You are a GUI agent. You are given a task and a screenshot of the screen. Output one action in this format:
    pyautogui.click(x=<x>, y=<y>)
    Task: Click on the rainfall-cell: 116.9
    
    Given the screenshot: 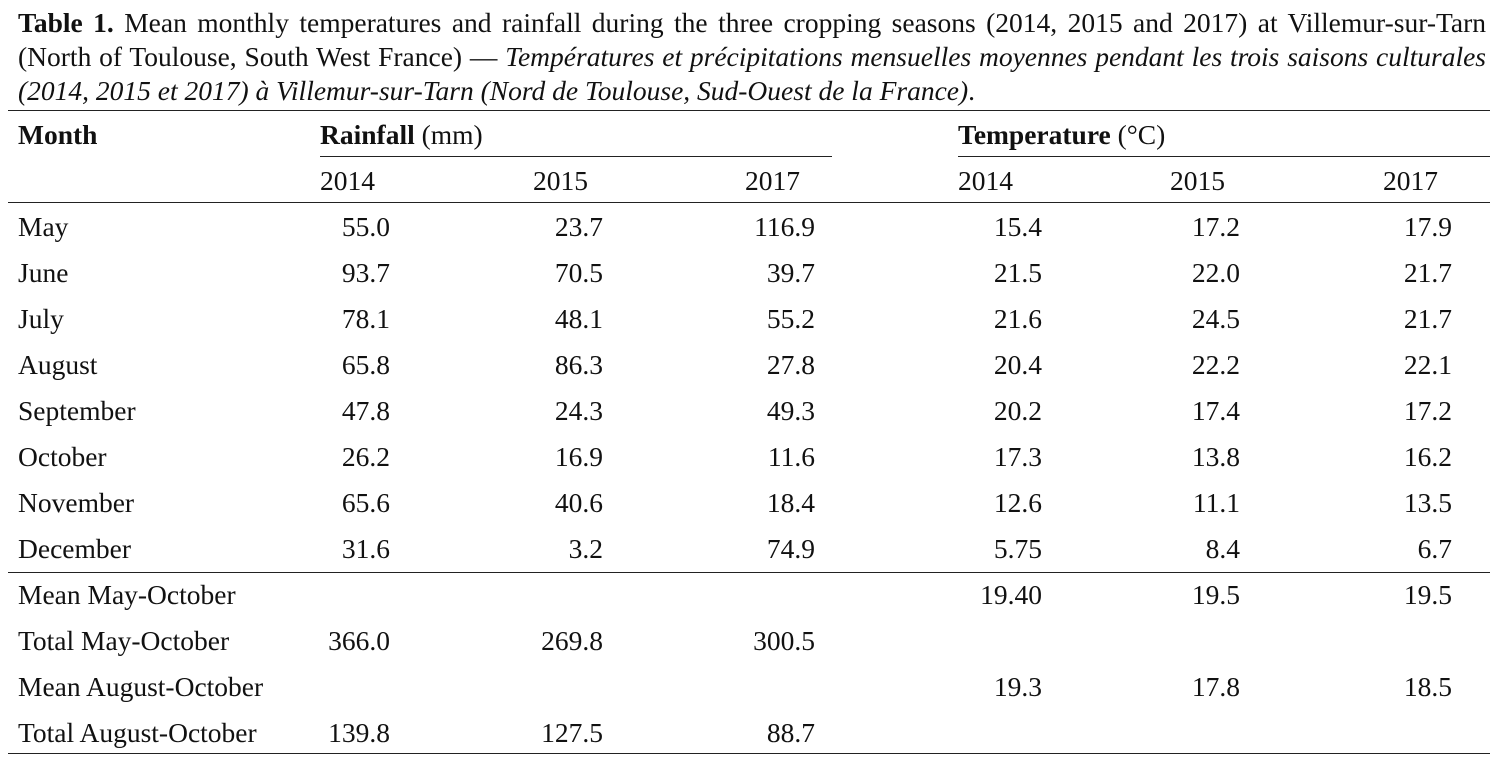 What is the action you would take?
    pyautogui.click(x=784, y=226)
    